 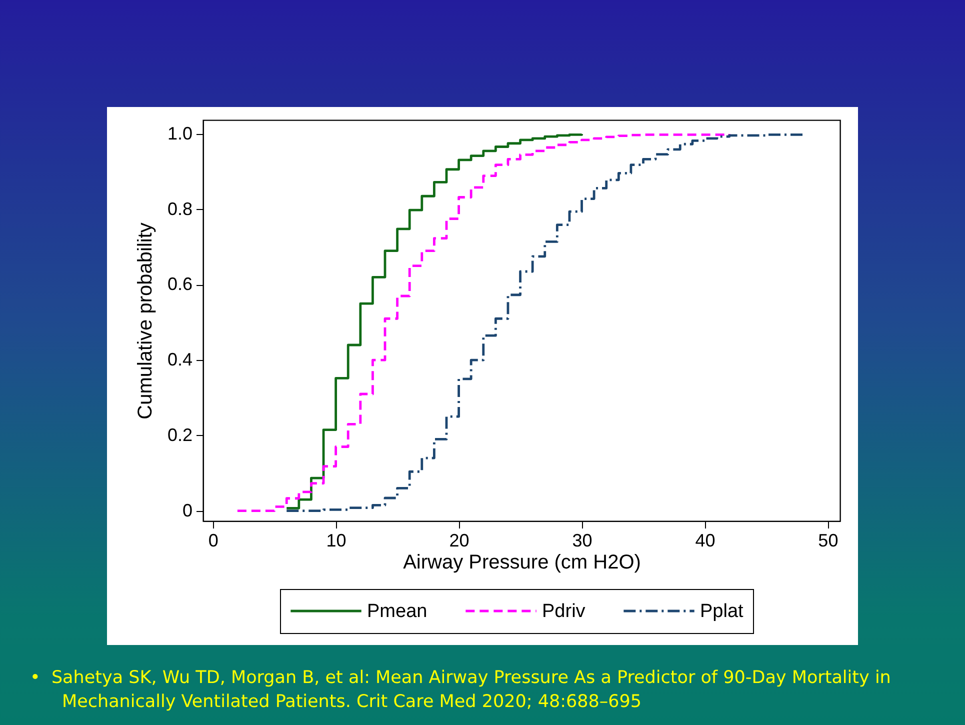 I want to click on y-tick-label: 0.6, so click(x=179, y=284).